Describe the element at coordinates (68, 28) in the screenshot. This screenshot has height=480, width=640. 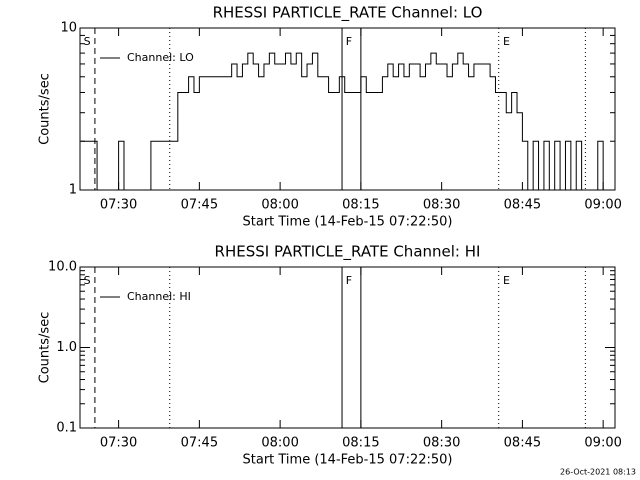
I see `y-tick-label: 10` at that location.